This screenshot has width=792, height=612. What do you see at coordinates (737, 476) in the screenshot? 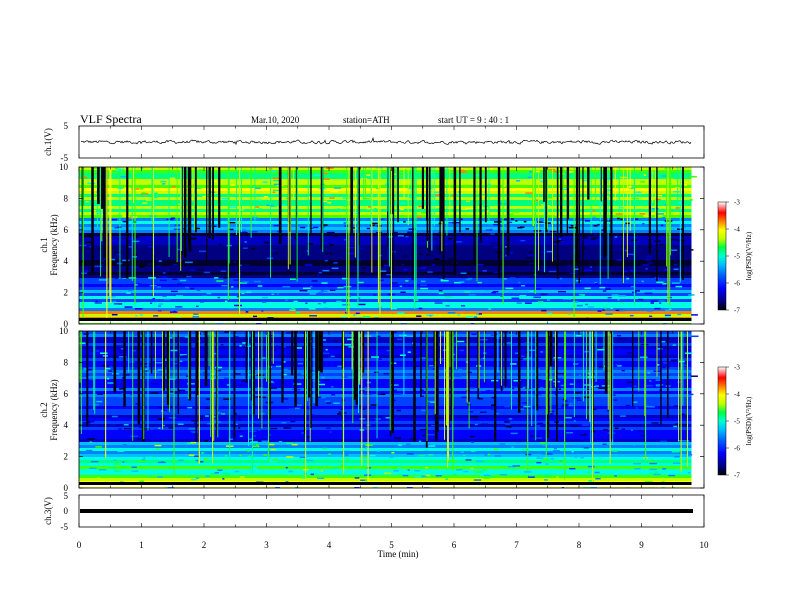
I see `ch2-colorbar-tick-label: -7` at bounding box center [737, 476].